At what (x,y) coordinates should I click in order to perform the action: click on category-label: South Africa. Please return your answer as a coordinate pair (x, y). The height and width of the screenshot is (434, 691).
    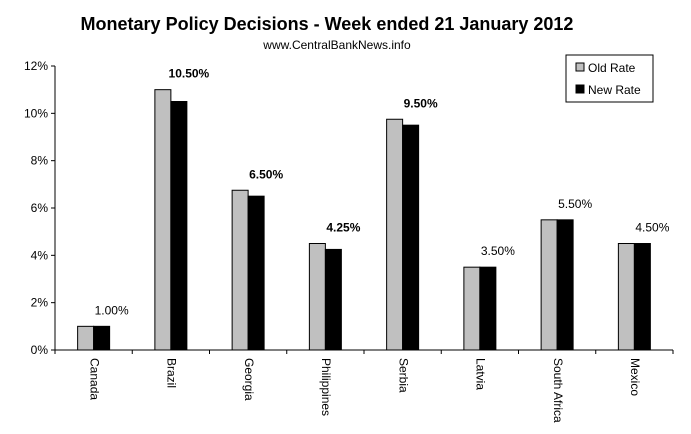
    Looking at the image, I should click on (558, 390).